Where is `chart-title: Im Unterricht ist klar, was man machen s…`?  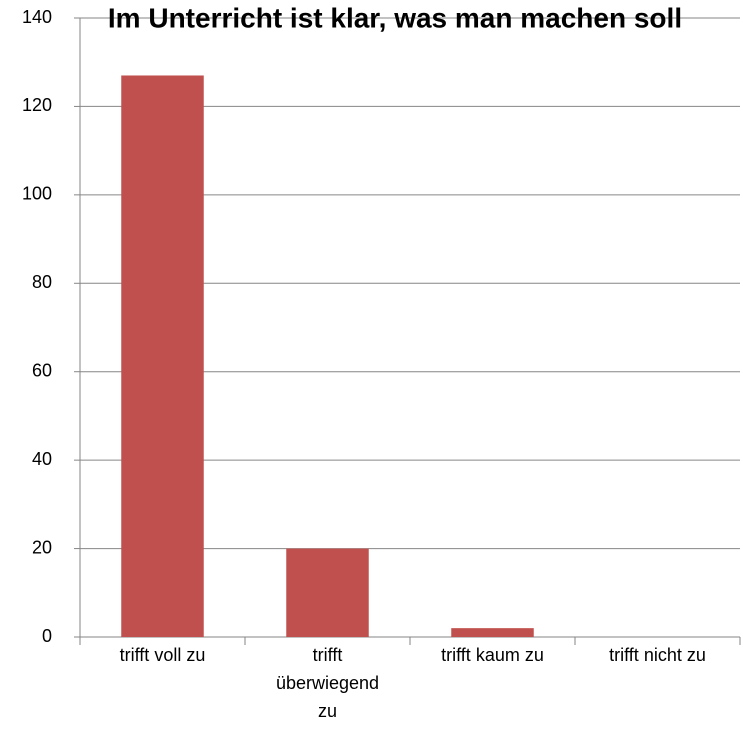
chart-title: Im Unterricht ist klar, was man machen s… is located at coordinates (395, 17).